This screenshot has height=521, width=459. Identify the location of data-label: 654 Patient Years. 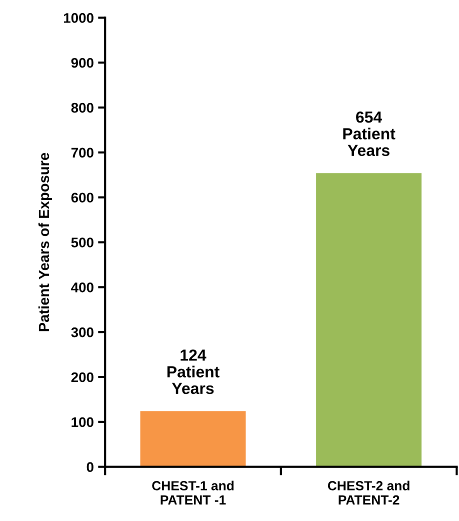
(369, 133).